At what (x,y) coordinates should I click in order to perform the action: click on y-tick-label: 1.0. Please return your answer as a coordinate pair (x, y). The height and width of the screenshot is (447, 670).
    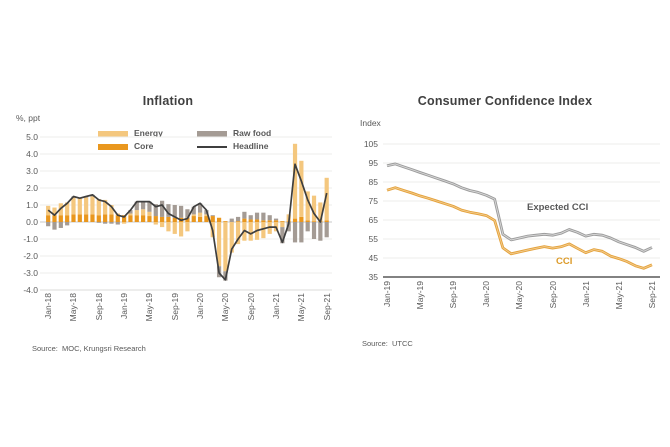
    Looking at the image, I should click on (32, 205).